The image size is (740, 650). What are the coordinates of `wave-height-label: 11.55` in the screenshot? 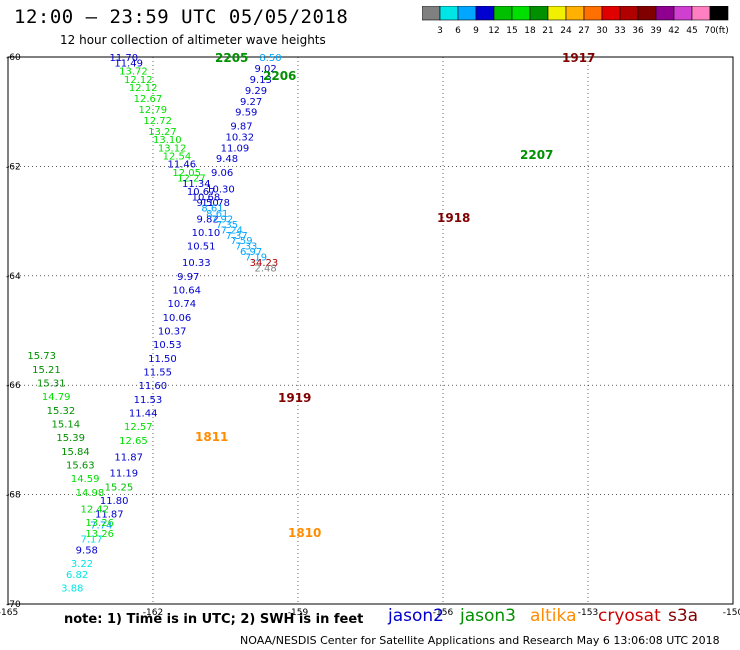 It's located at (157, 373).